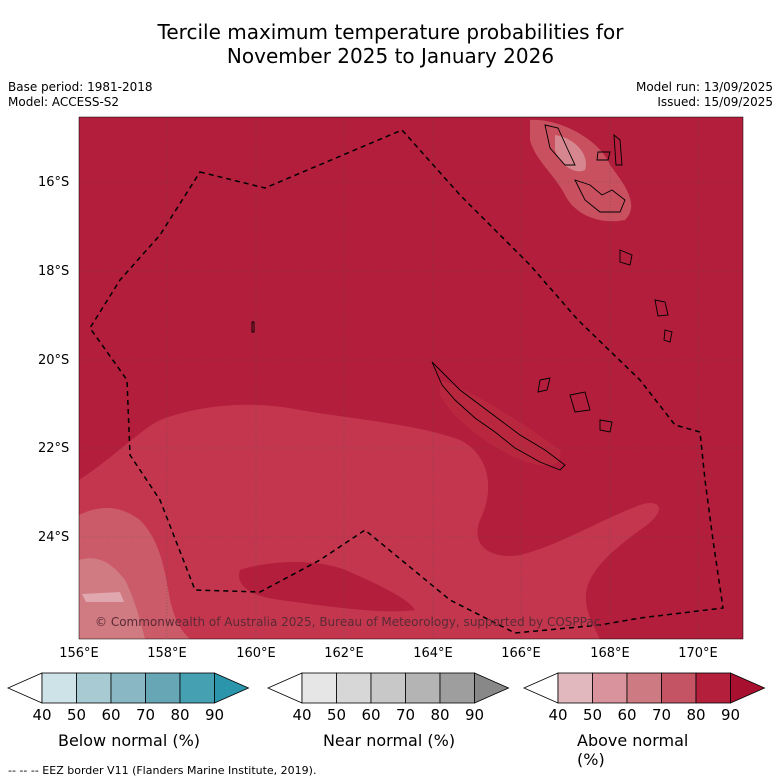 This screenshot has height=781, width=781. I want to click on title-line-2: November 2025 to January 2026, so click(390, 56).